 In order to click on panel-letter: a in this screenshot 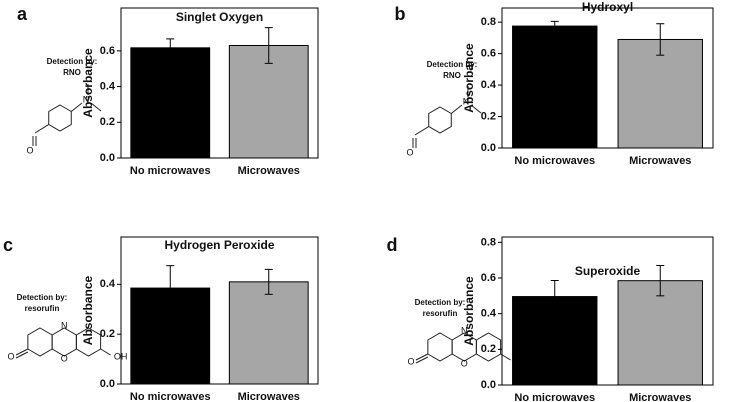, I will do `click(22, 14)`.